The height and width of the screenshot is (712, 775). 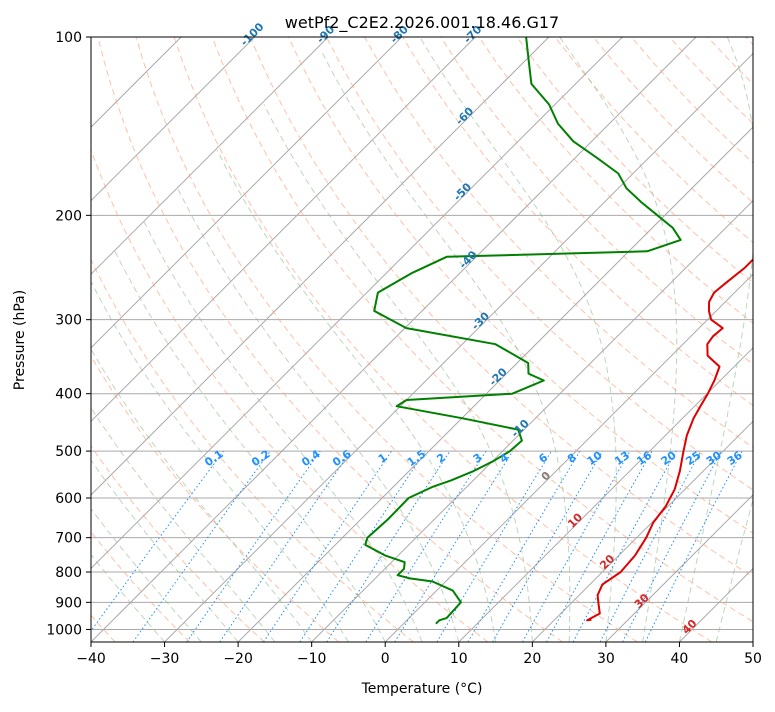 I want to click on y-tick-label: 600, so click(x=68, y=499).